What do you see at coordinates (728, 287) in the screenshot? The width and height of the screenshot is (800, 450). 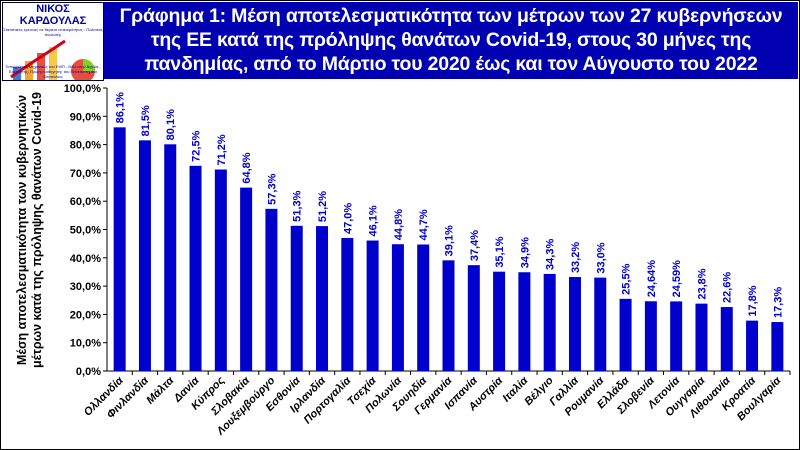 I see `data-label: 22,6%` at bounding box center [728, 287].